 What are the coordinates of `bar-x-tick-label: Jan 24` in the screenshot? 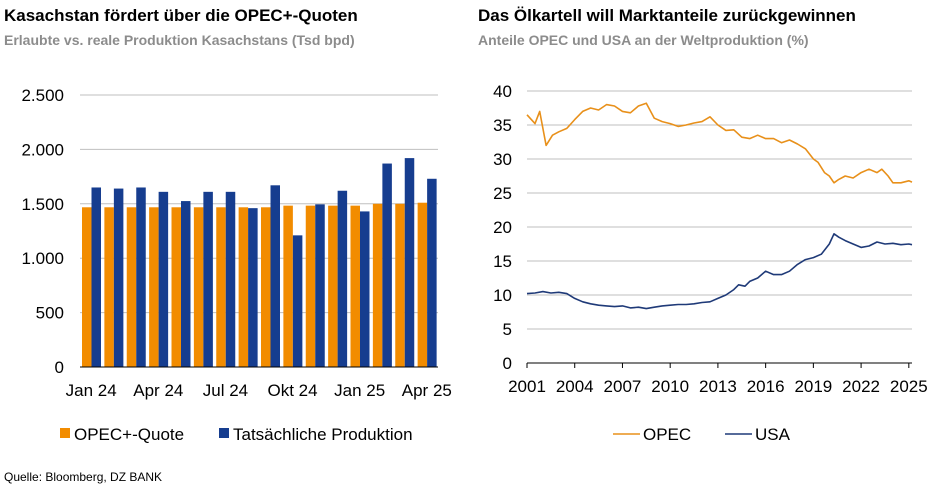 It's located at (91, 390).